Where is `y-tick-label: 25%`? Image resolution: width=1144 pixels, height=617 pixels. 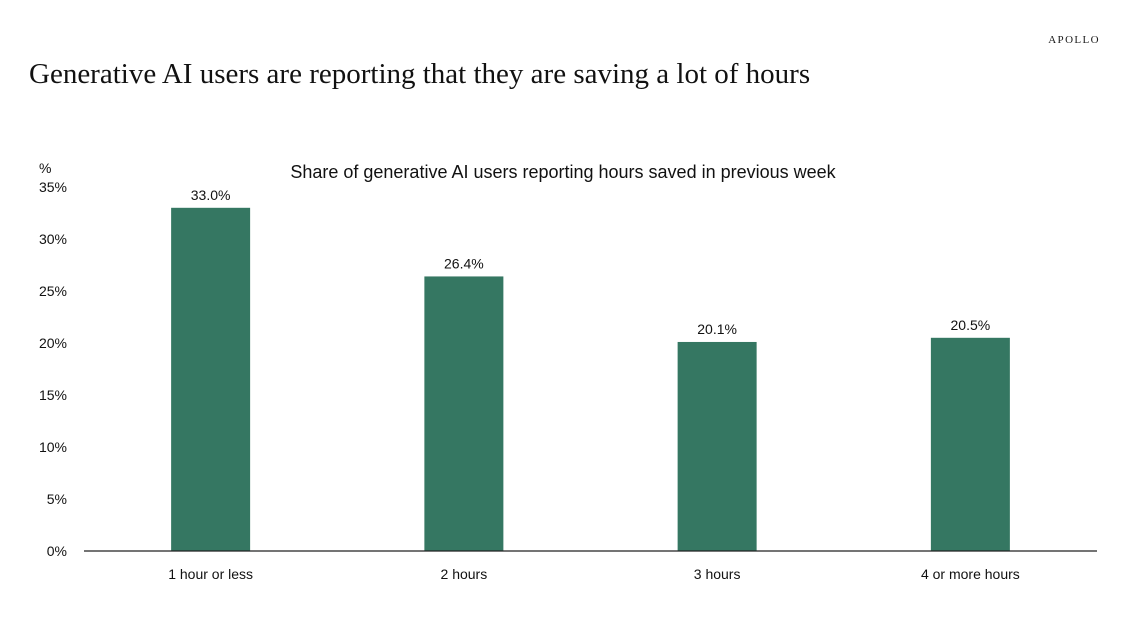 y-tick-label: 25% is located at coordinates (53, 291).